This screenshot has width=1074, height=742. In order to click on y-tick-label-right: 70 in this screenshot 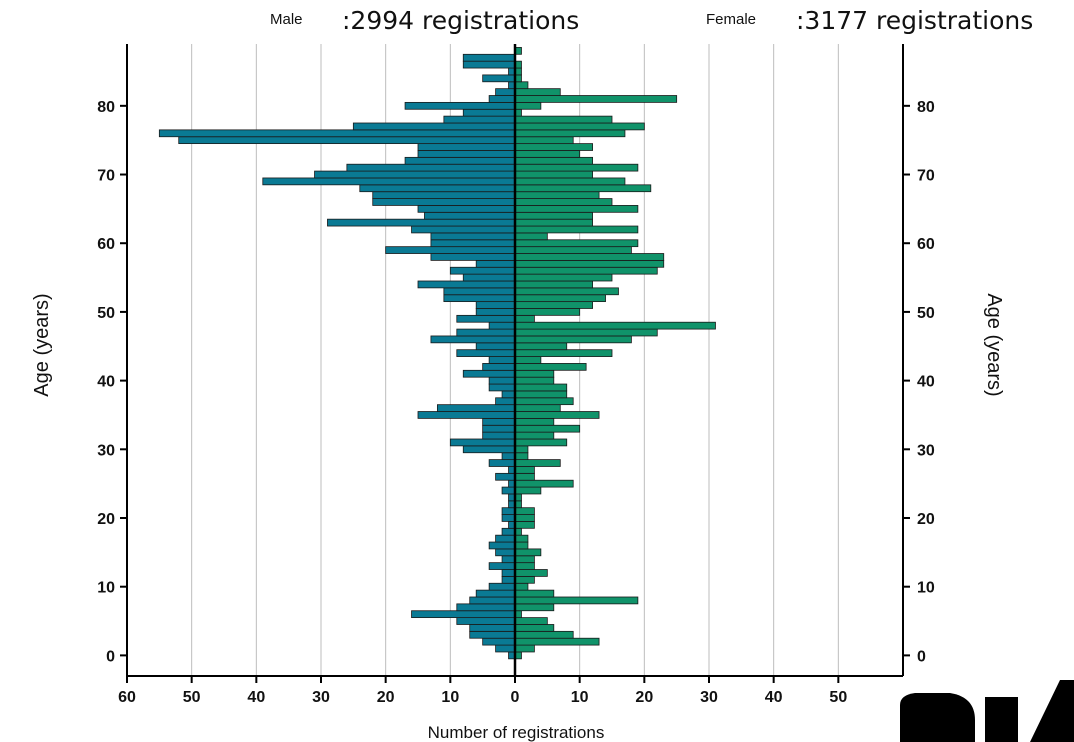, I will do `click(926, 176)`.